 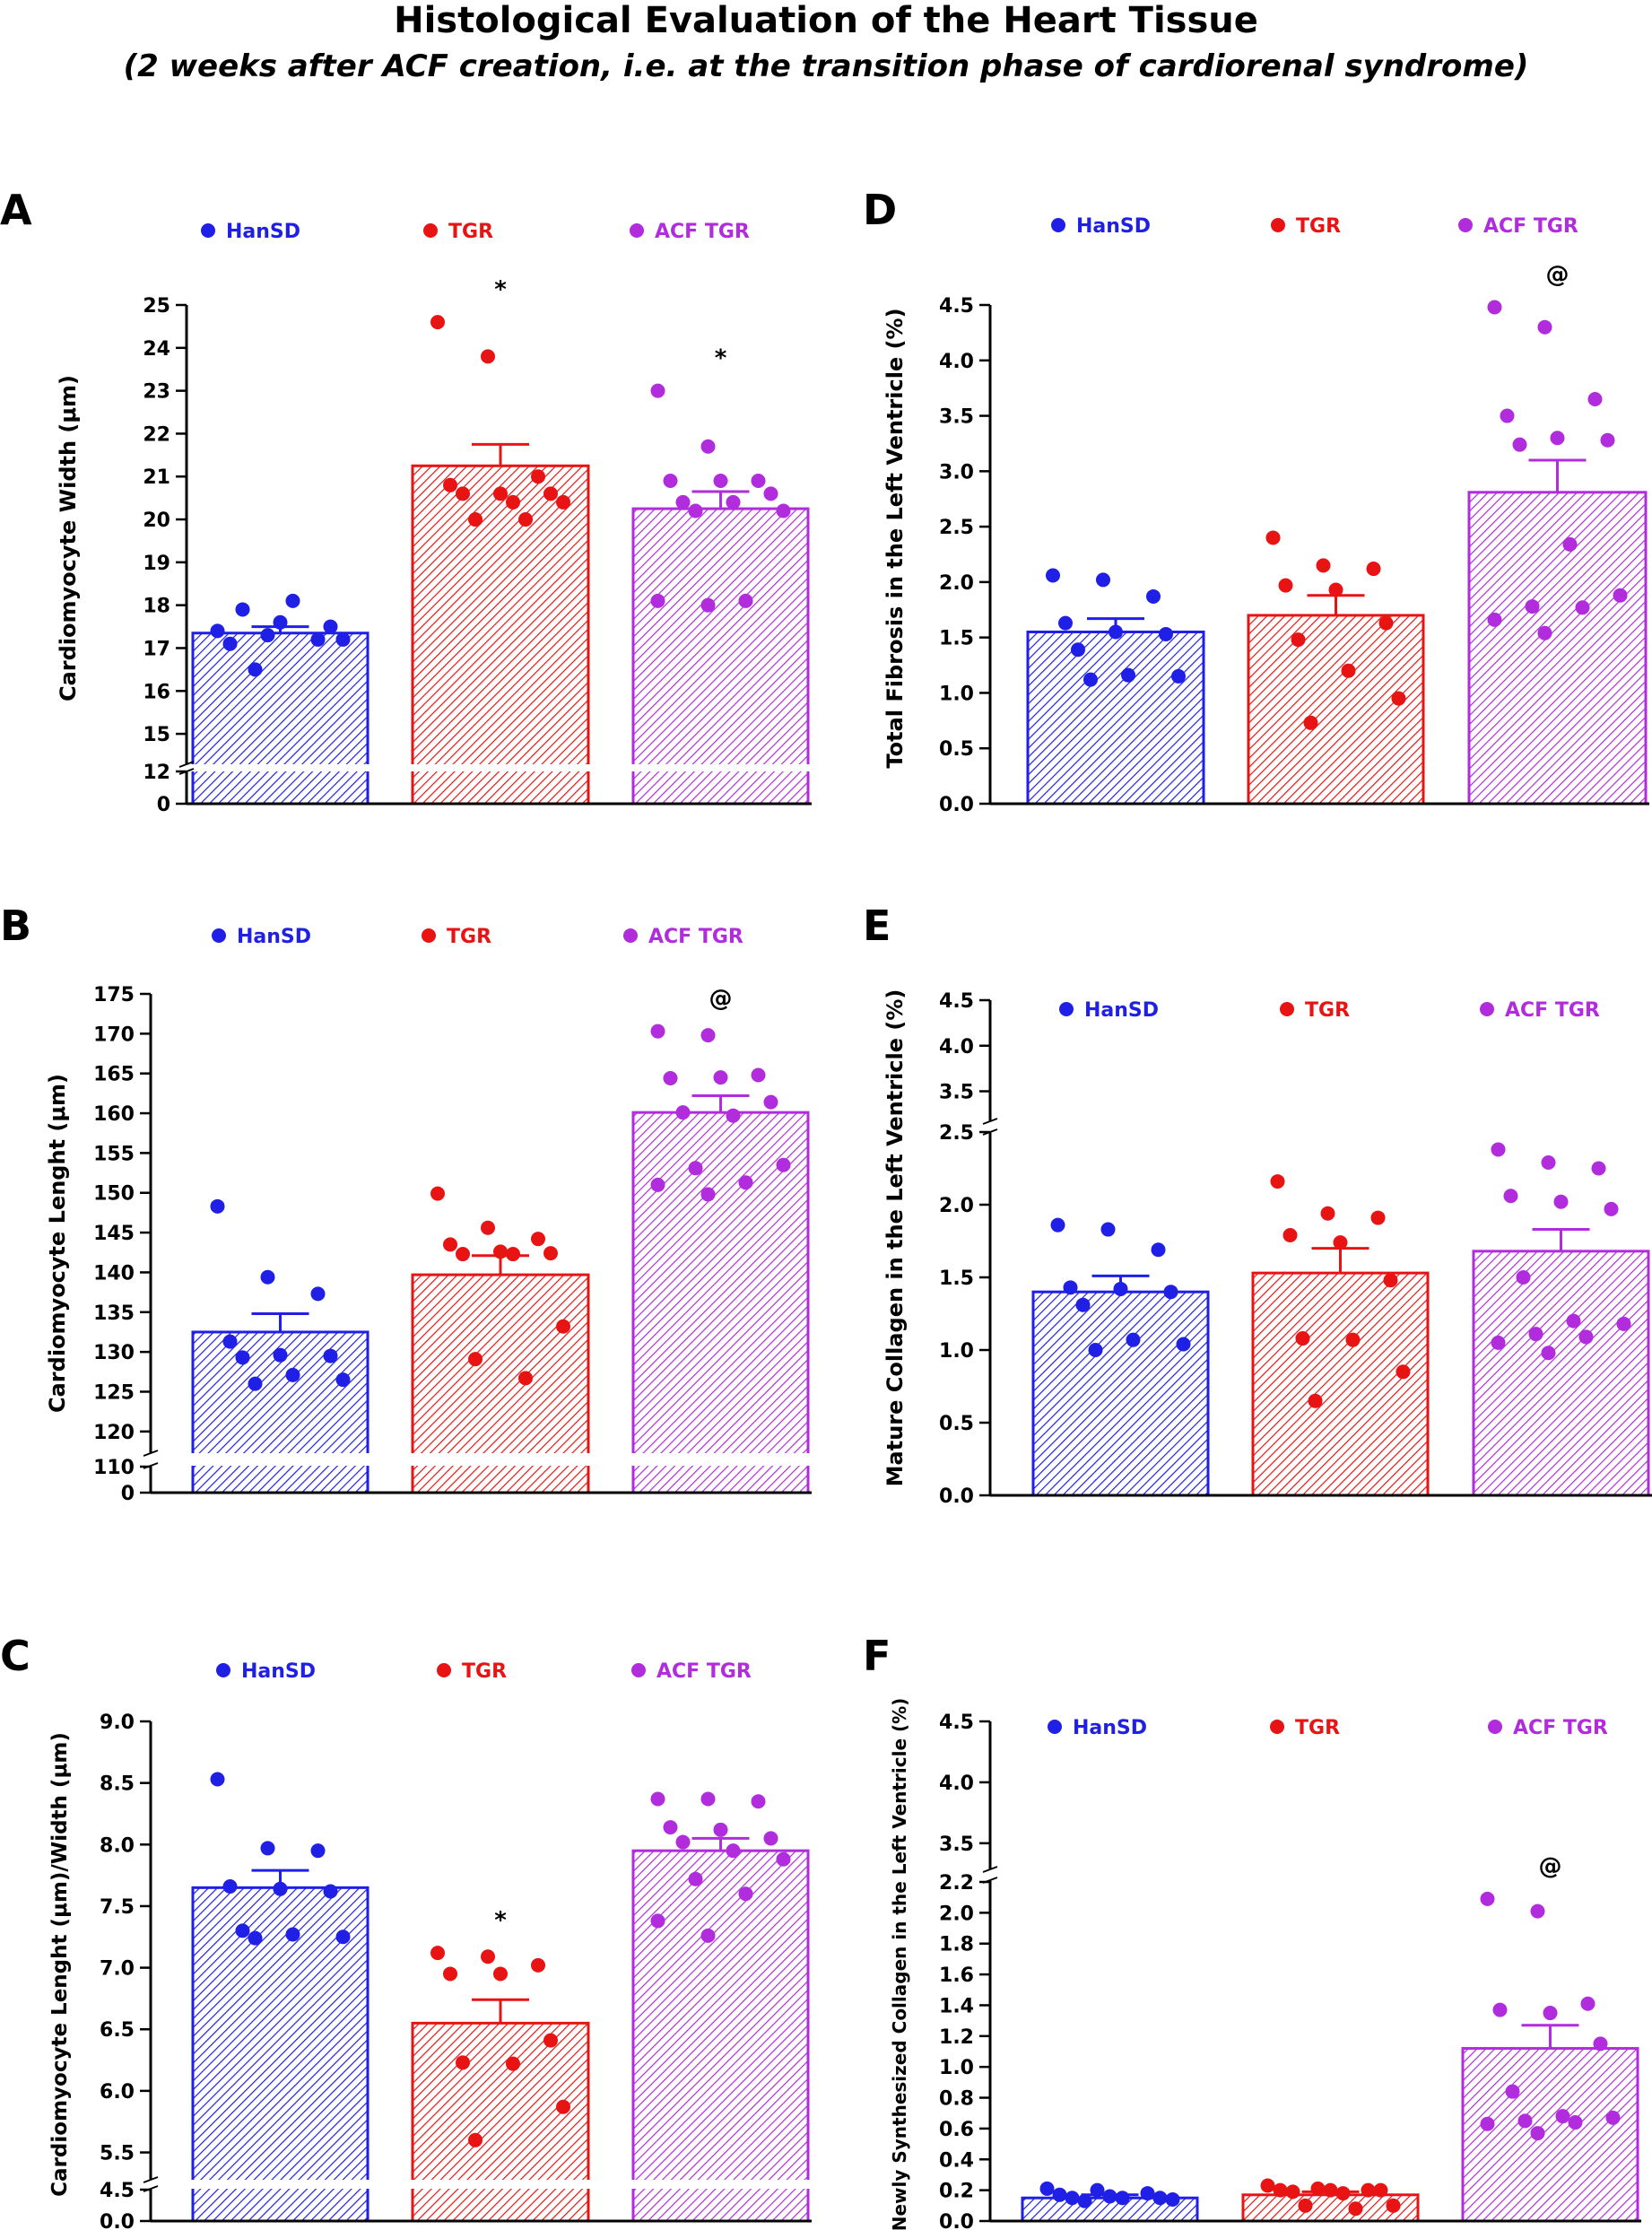 I want to click on y-tick-label: 140, so click(x=114, y=1273).